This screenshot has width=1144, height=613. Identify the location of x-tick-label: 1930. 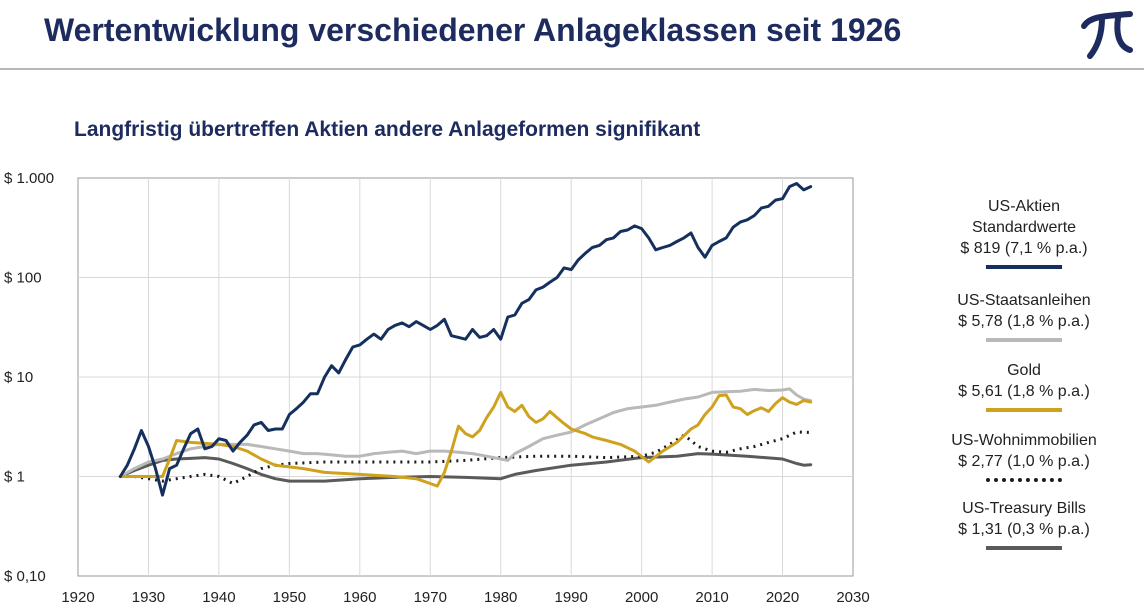
(148, 597).